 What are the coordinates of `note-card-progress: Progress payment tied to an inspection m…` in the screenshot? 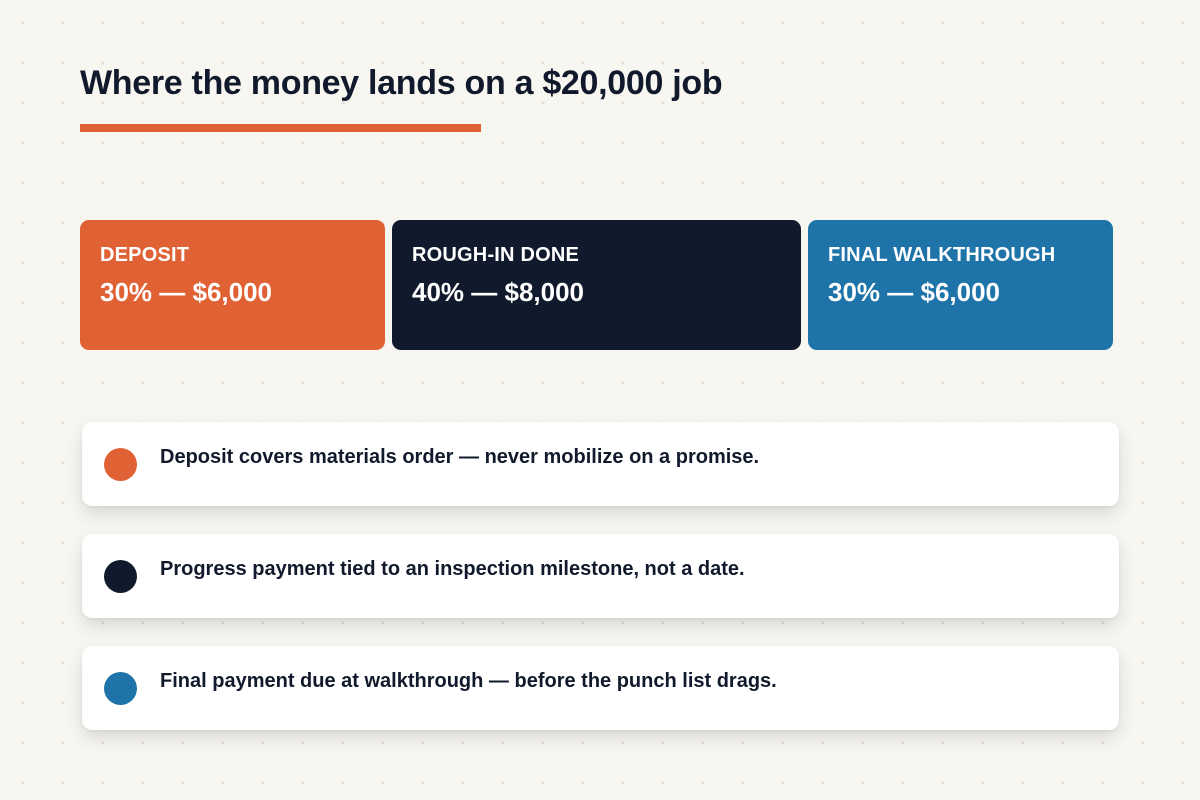 It's located at (600, 576).